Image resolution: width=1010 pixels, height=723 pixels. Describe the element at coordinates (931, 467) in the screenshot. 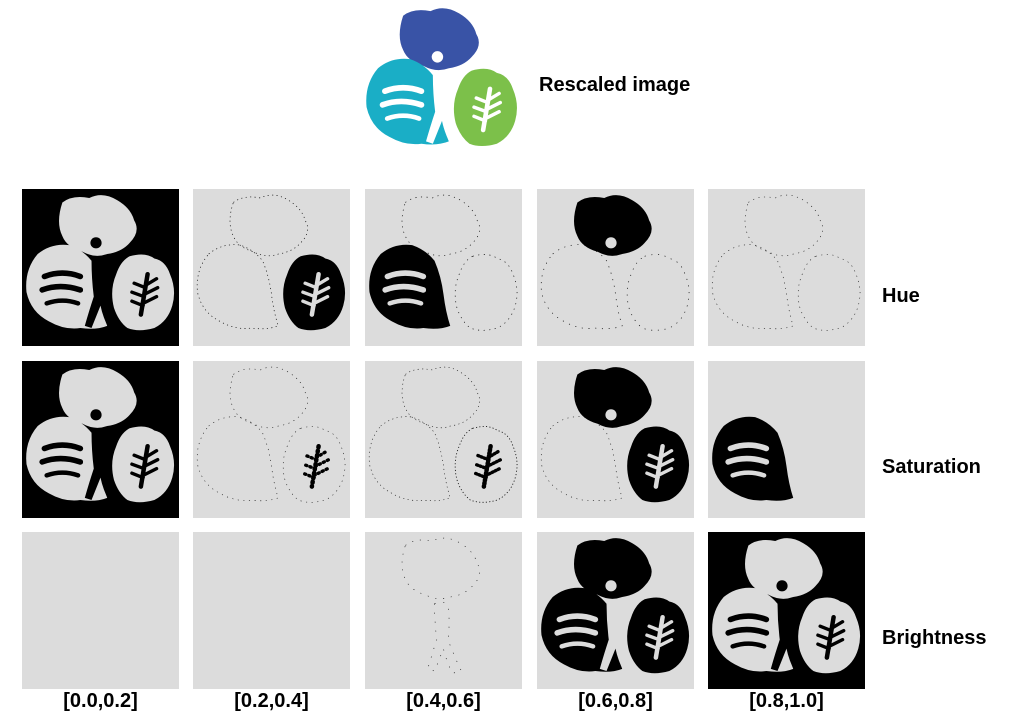

I see `row-label-saturation: Saturation` at that location.